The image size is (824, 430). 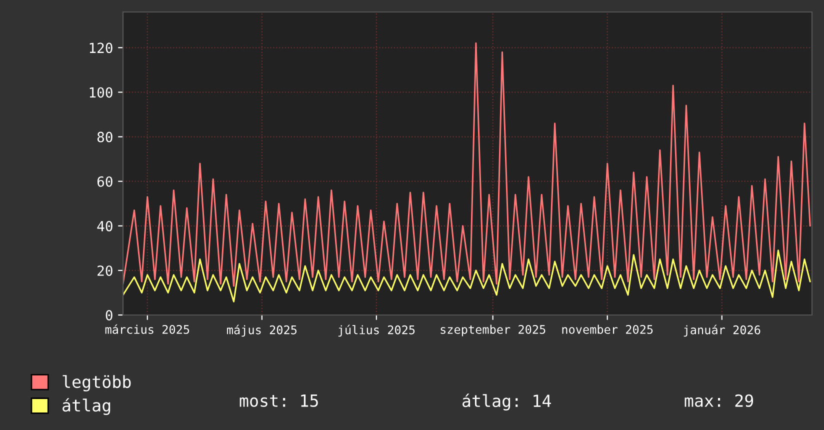 What do you see at coordinates (101, 48) in the screenshot?
I see `y-tick-label: 120` at bounding box center [101, 48].